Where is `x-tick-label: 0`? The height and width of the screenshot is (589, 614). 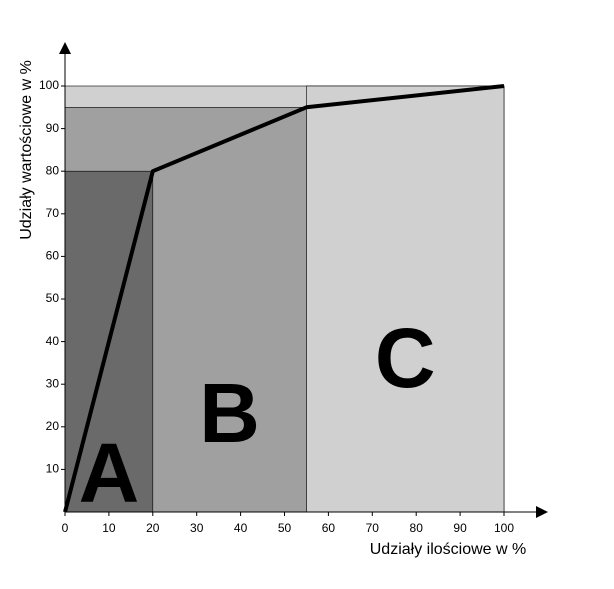
x-tick-label: 0 is located at coordinates (65, 528).